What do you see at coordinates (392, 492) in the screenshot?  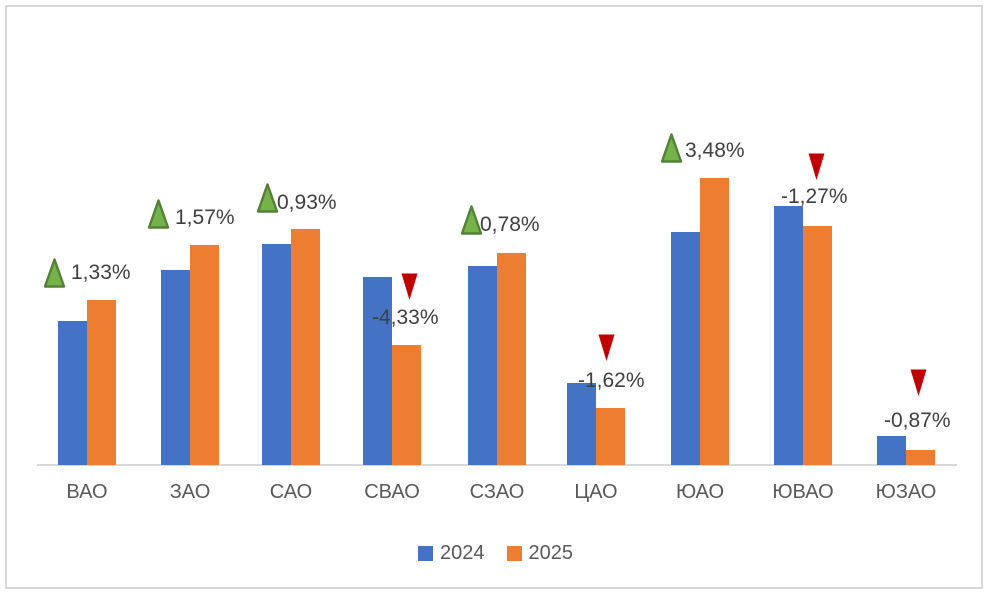 I see `category-label-СВАО: СВАО` at bounding box center [392, 492].